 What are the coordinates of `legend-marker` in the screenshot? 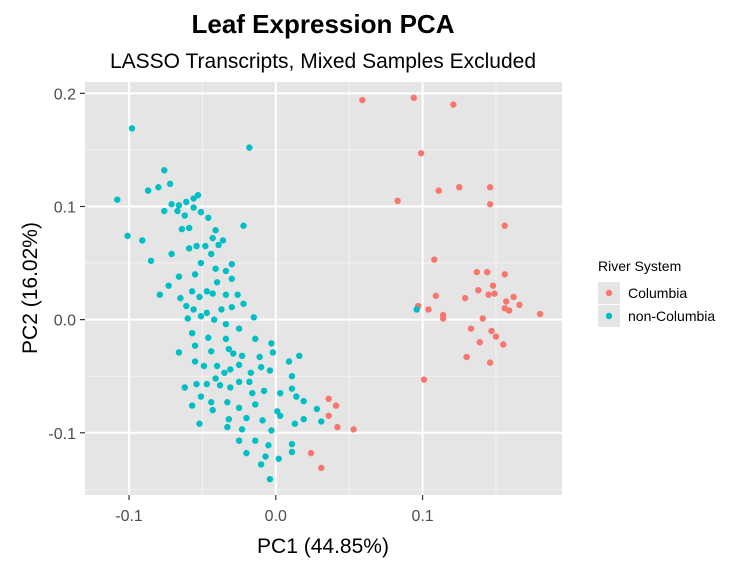 It's located at (609, 293).